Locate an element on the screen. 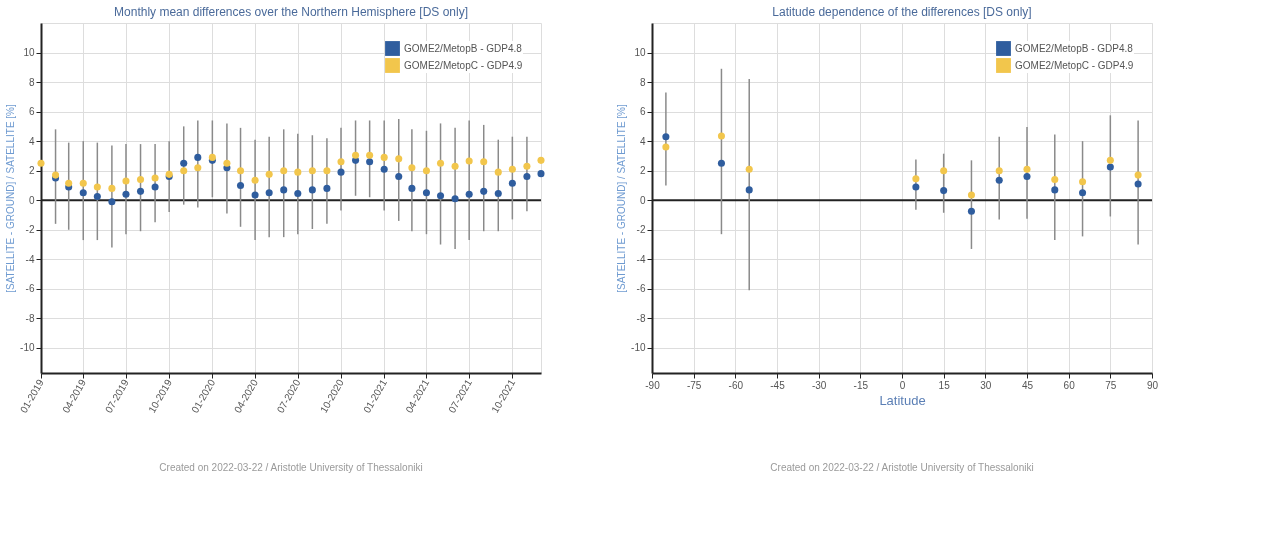 The height and width of the screenshot is (536, 1281). x-tick-label: -60 is located at coordinates (736, 385).